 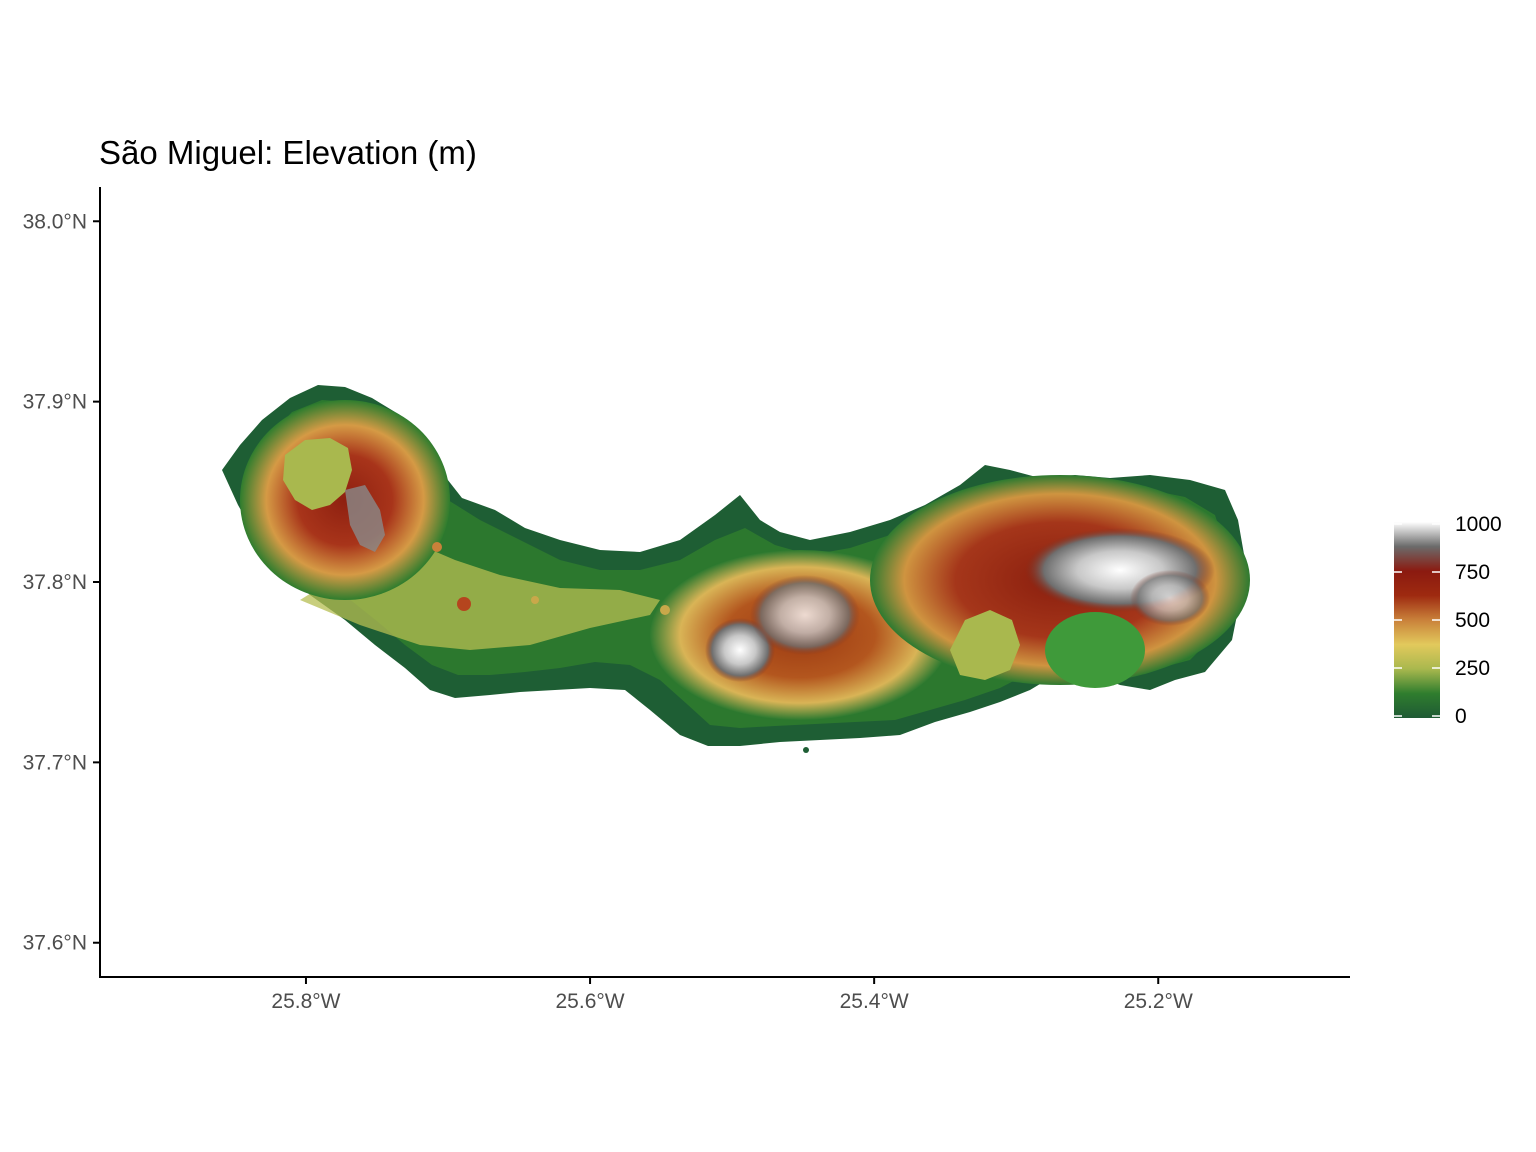 I want to click on legend-label: 500, so click(x=1472, y=620).